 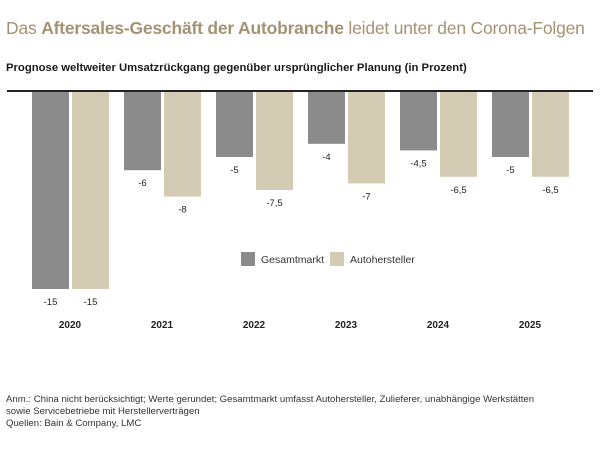 I want to click on data-label-autohersteller-2022: -7,5, so click(x=274, y=203).